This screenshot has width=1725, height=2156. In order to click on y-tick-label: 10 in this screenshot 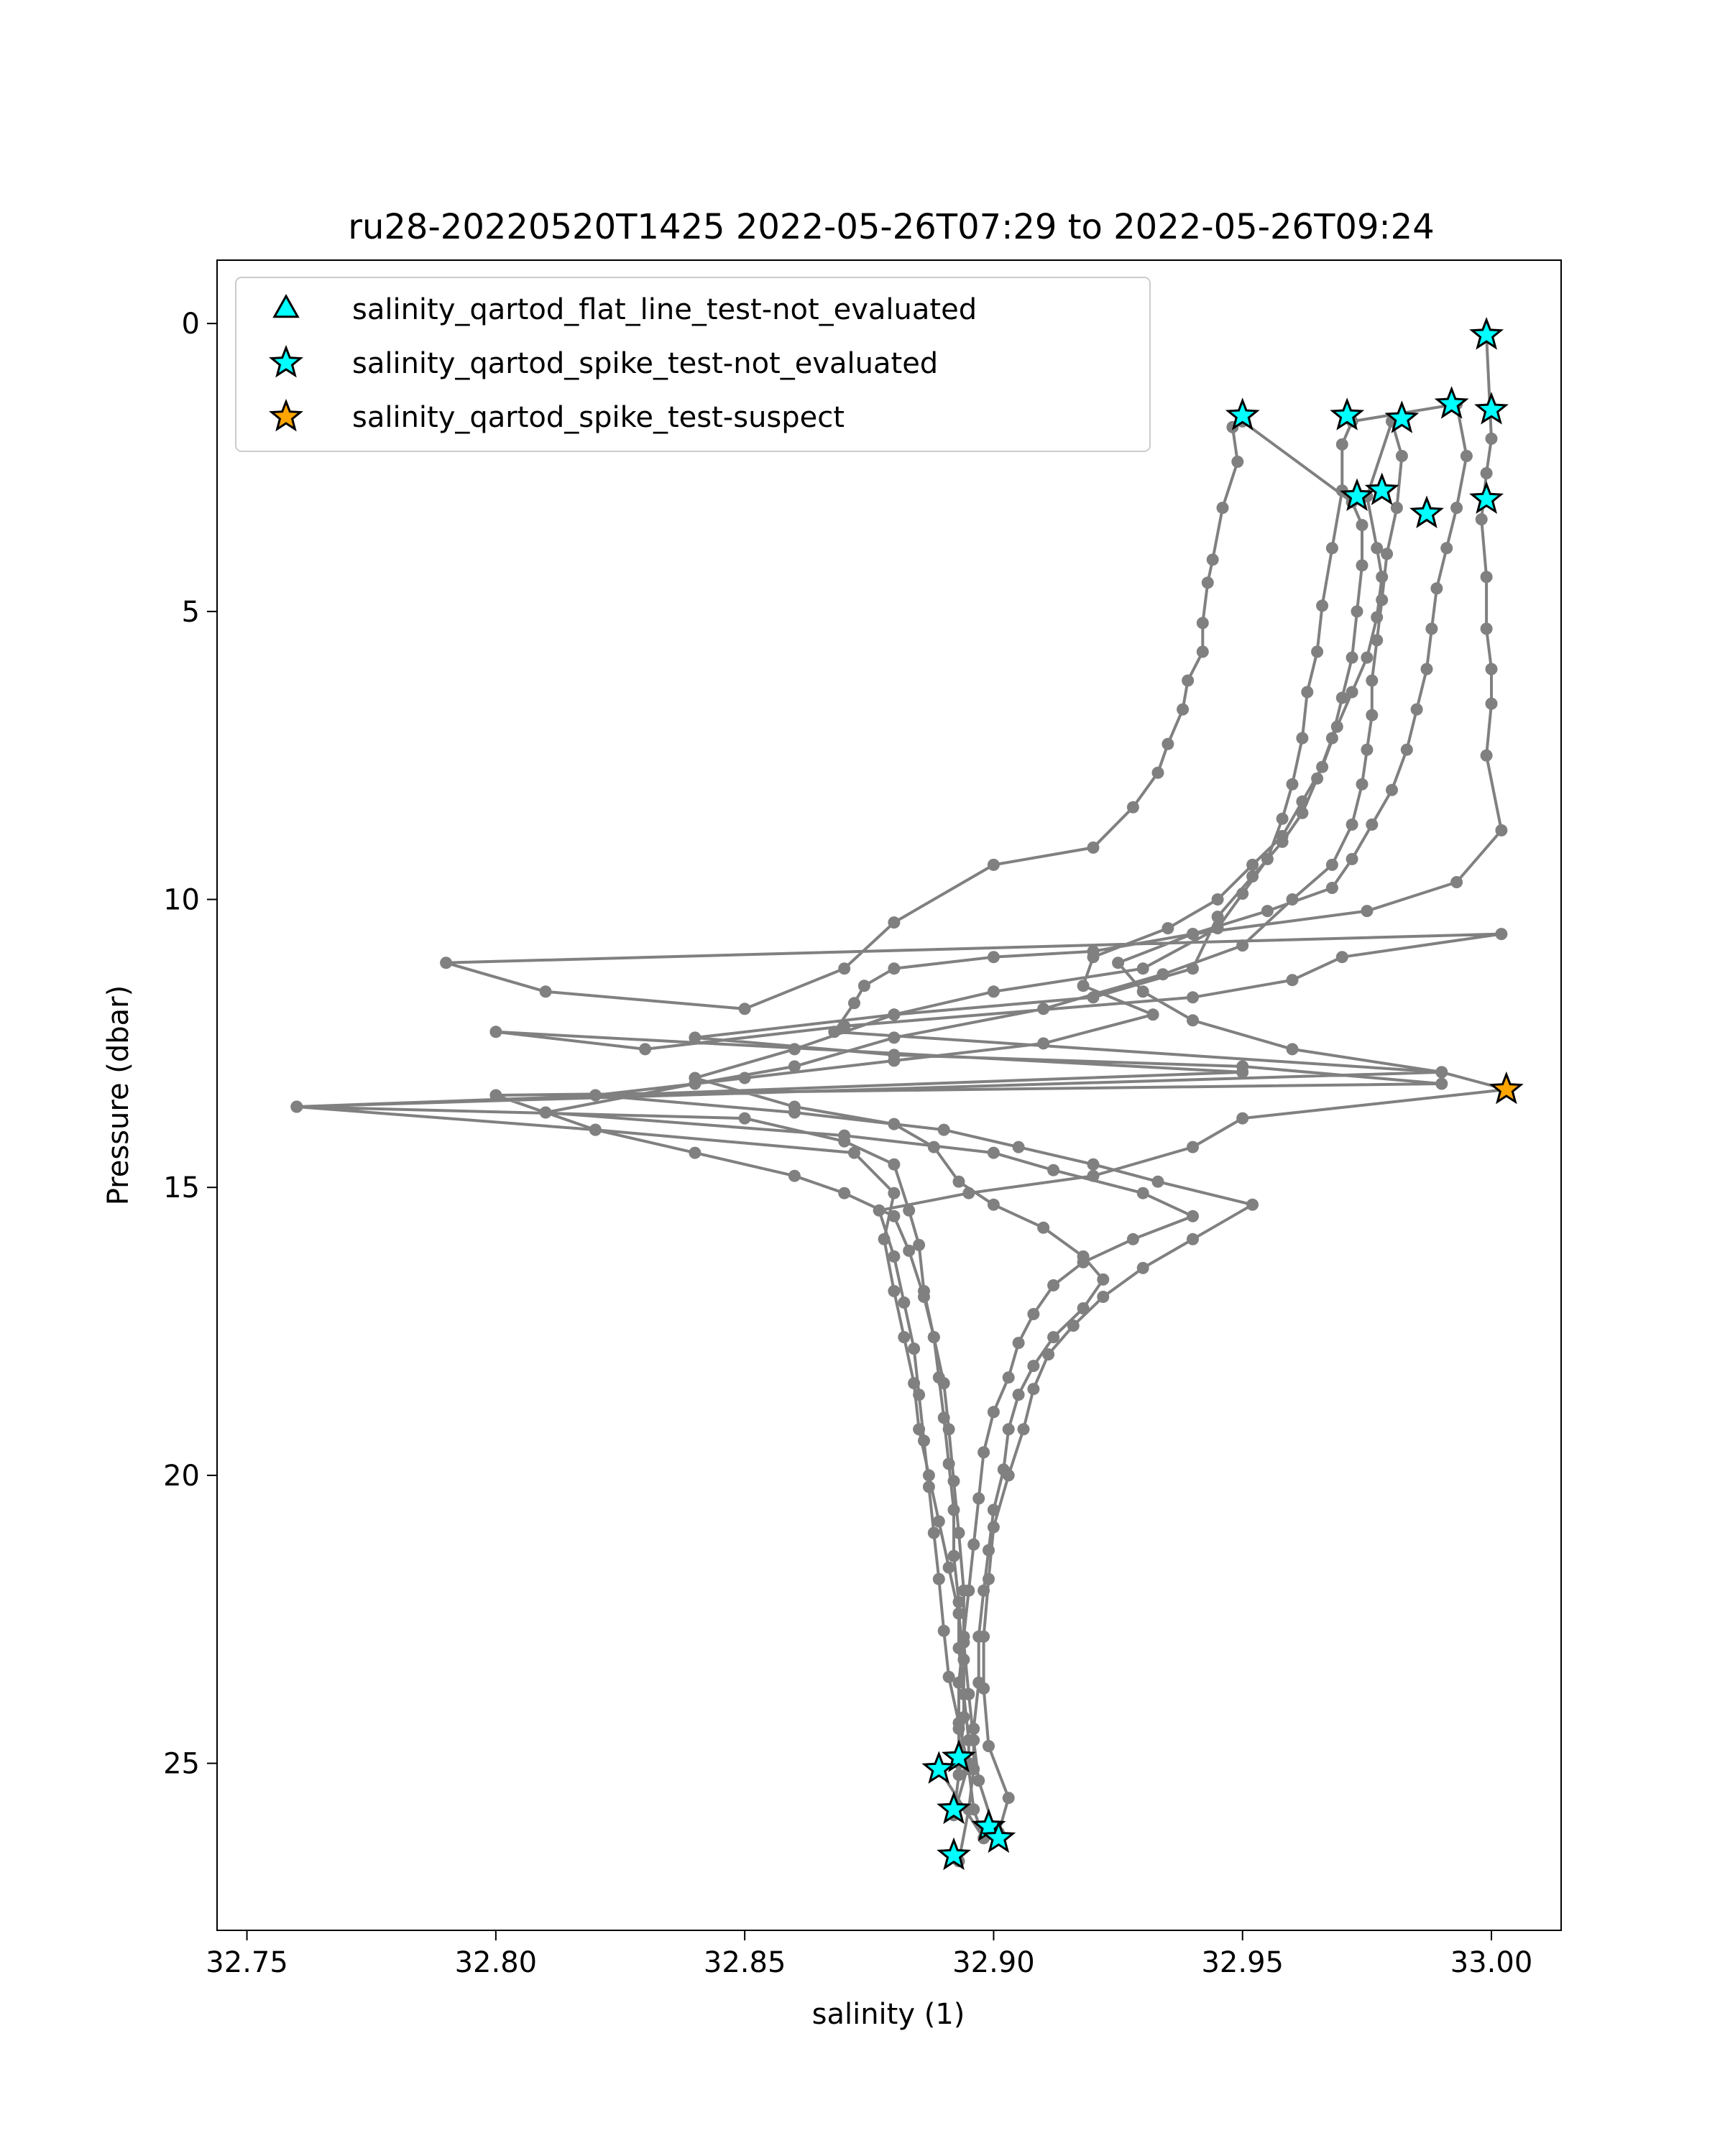, I will do `click(181, 901)`.